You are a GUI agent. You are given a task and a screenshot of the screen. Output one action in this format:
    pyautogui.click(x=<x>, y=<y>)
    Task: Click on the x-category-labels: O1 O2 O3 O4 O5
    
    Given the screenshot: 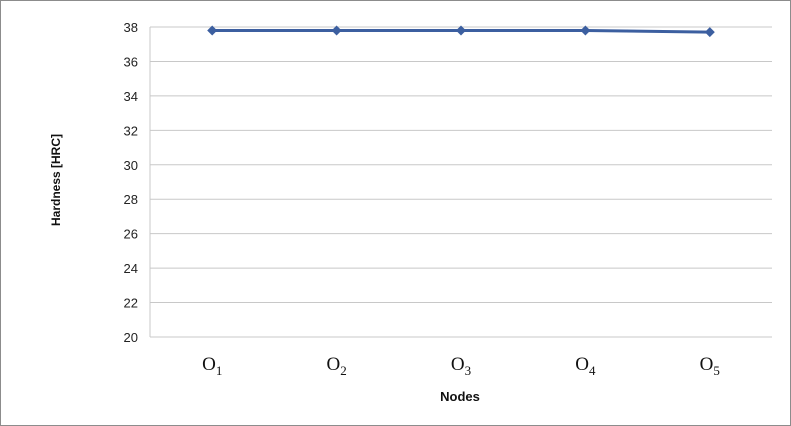 What is the action you would take?
    pyautogui.click(x=461, y=366)
    